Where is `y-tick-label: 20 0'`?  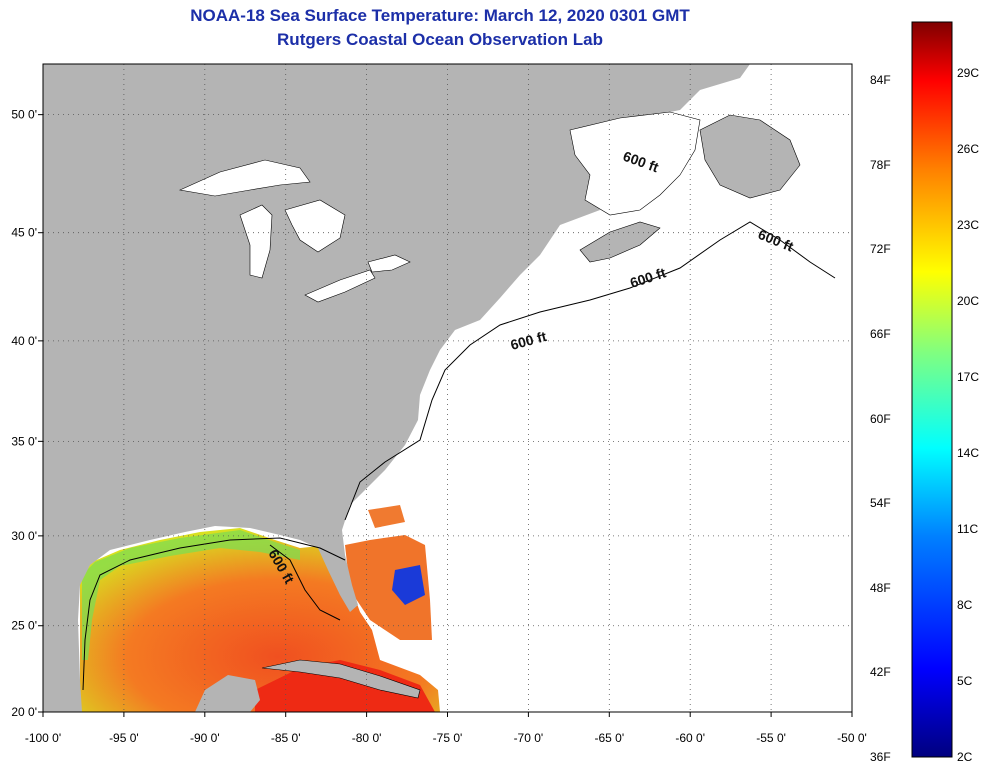 y-tick-label: 20 0' is located at coordinates (24, 712).